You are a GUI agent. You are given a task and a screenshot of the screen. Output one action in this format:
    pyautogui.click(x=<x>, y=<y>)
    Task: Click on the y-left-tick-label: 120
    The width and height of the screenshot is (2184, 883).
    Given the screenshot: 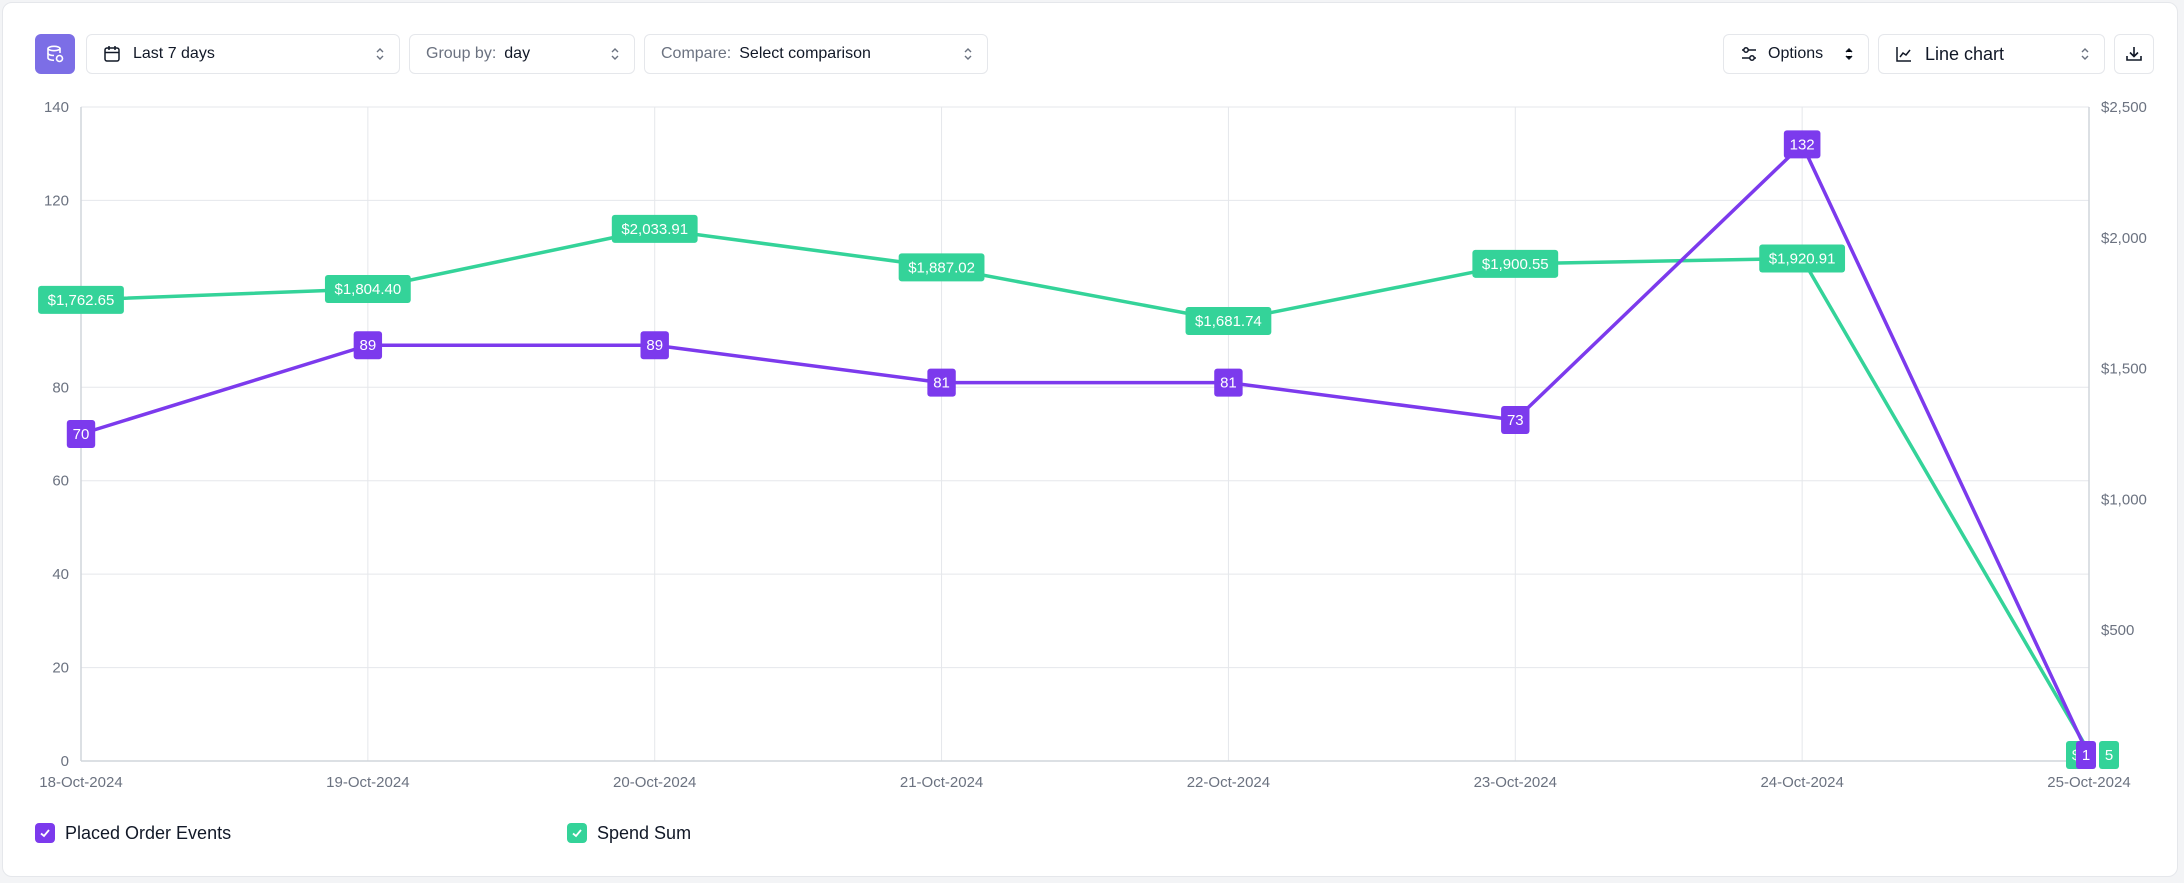 What is the action you would take?
    pyautogui.click(x=56, y=200)
    